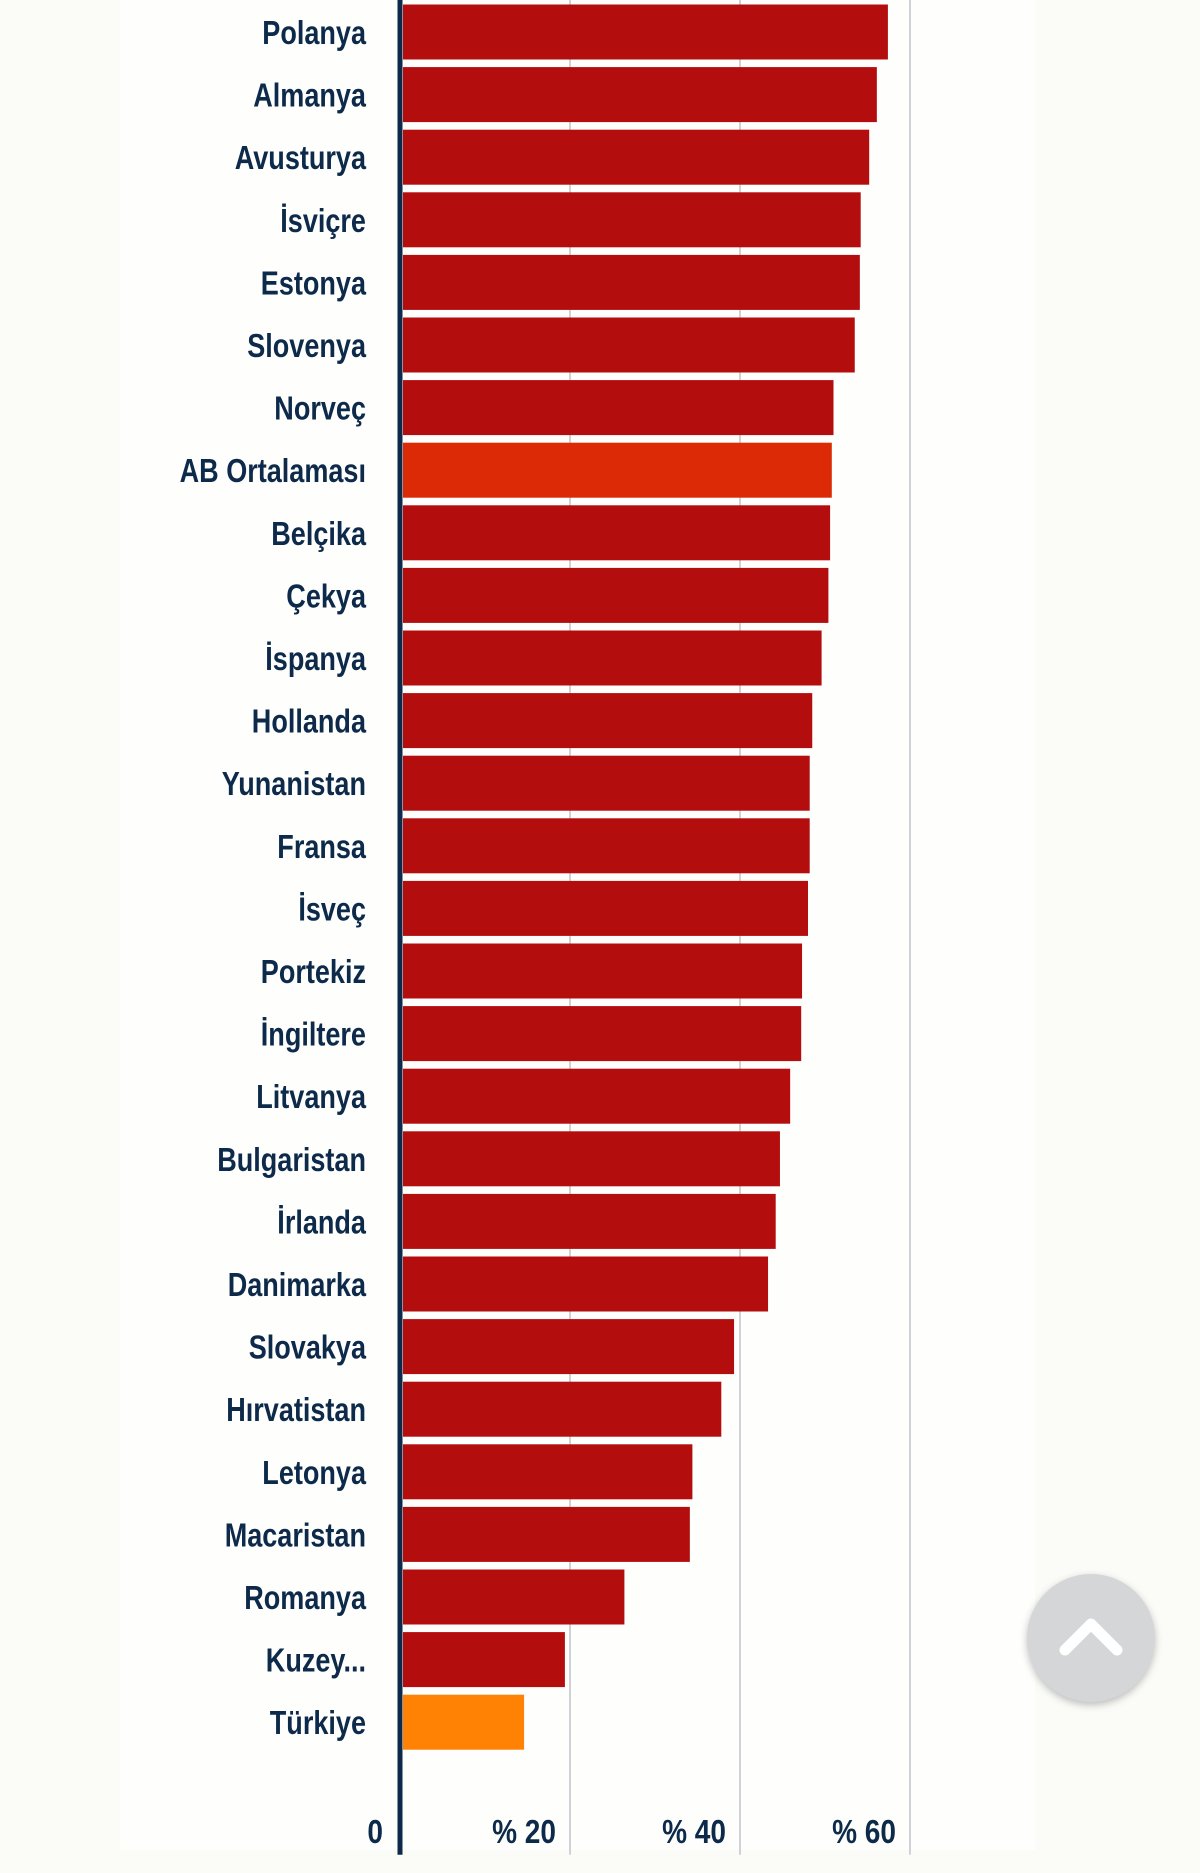 Image resolution: width=1200 pixels, height=1873 pixels. What do you see at coordinates (273, 472) in the screenshot?
I see `category-label: AB Ortalaması` at bounding box center [273, 472].